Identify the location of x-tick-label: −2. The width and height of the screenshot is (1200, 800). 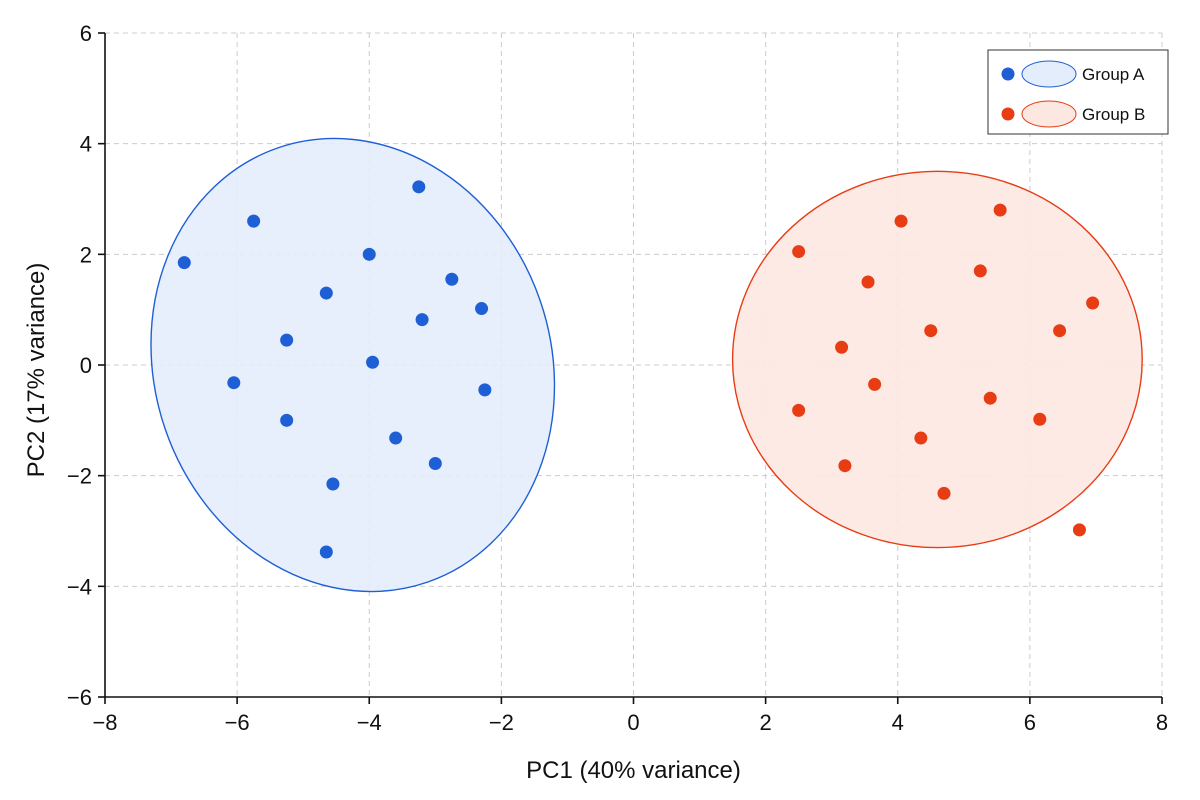
(501, 722).